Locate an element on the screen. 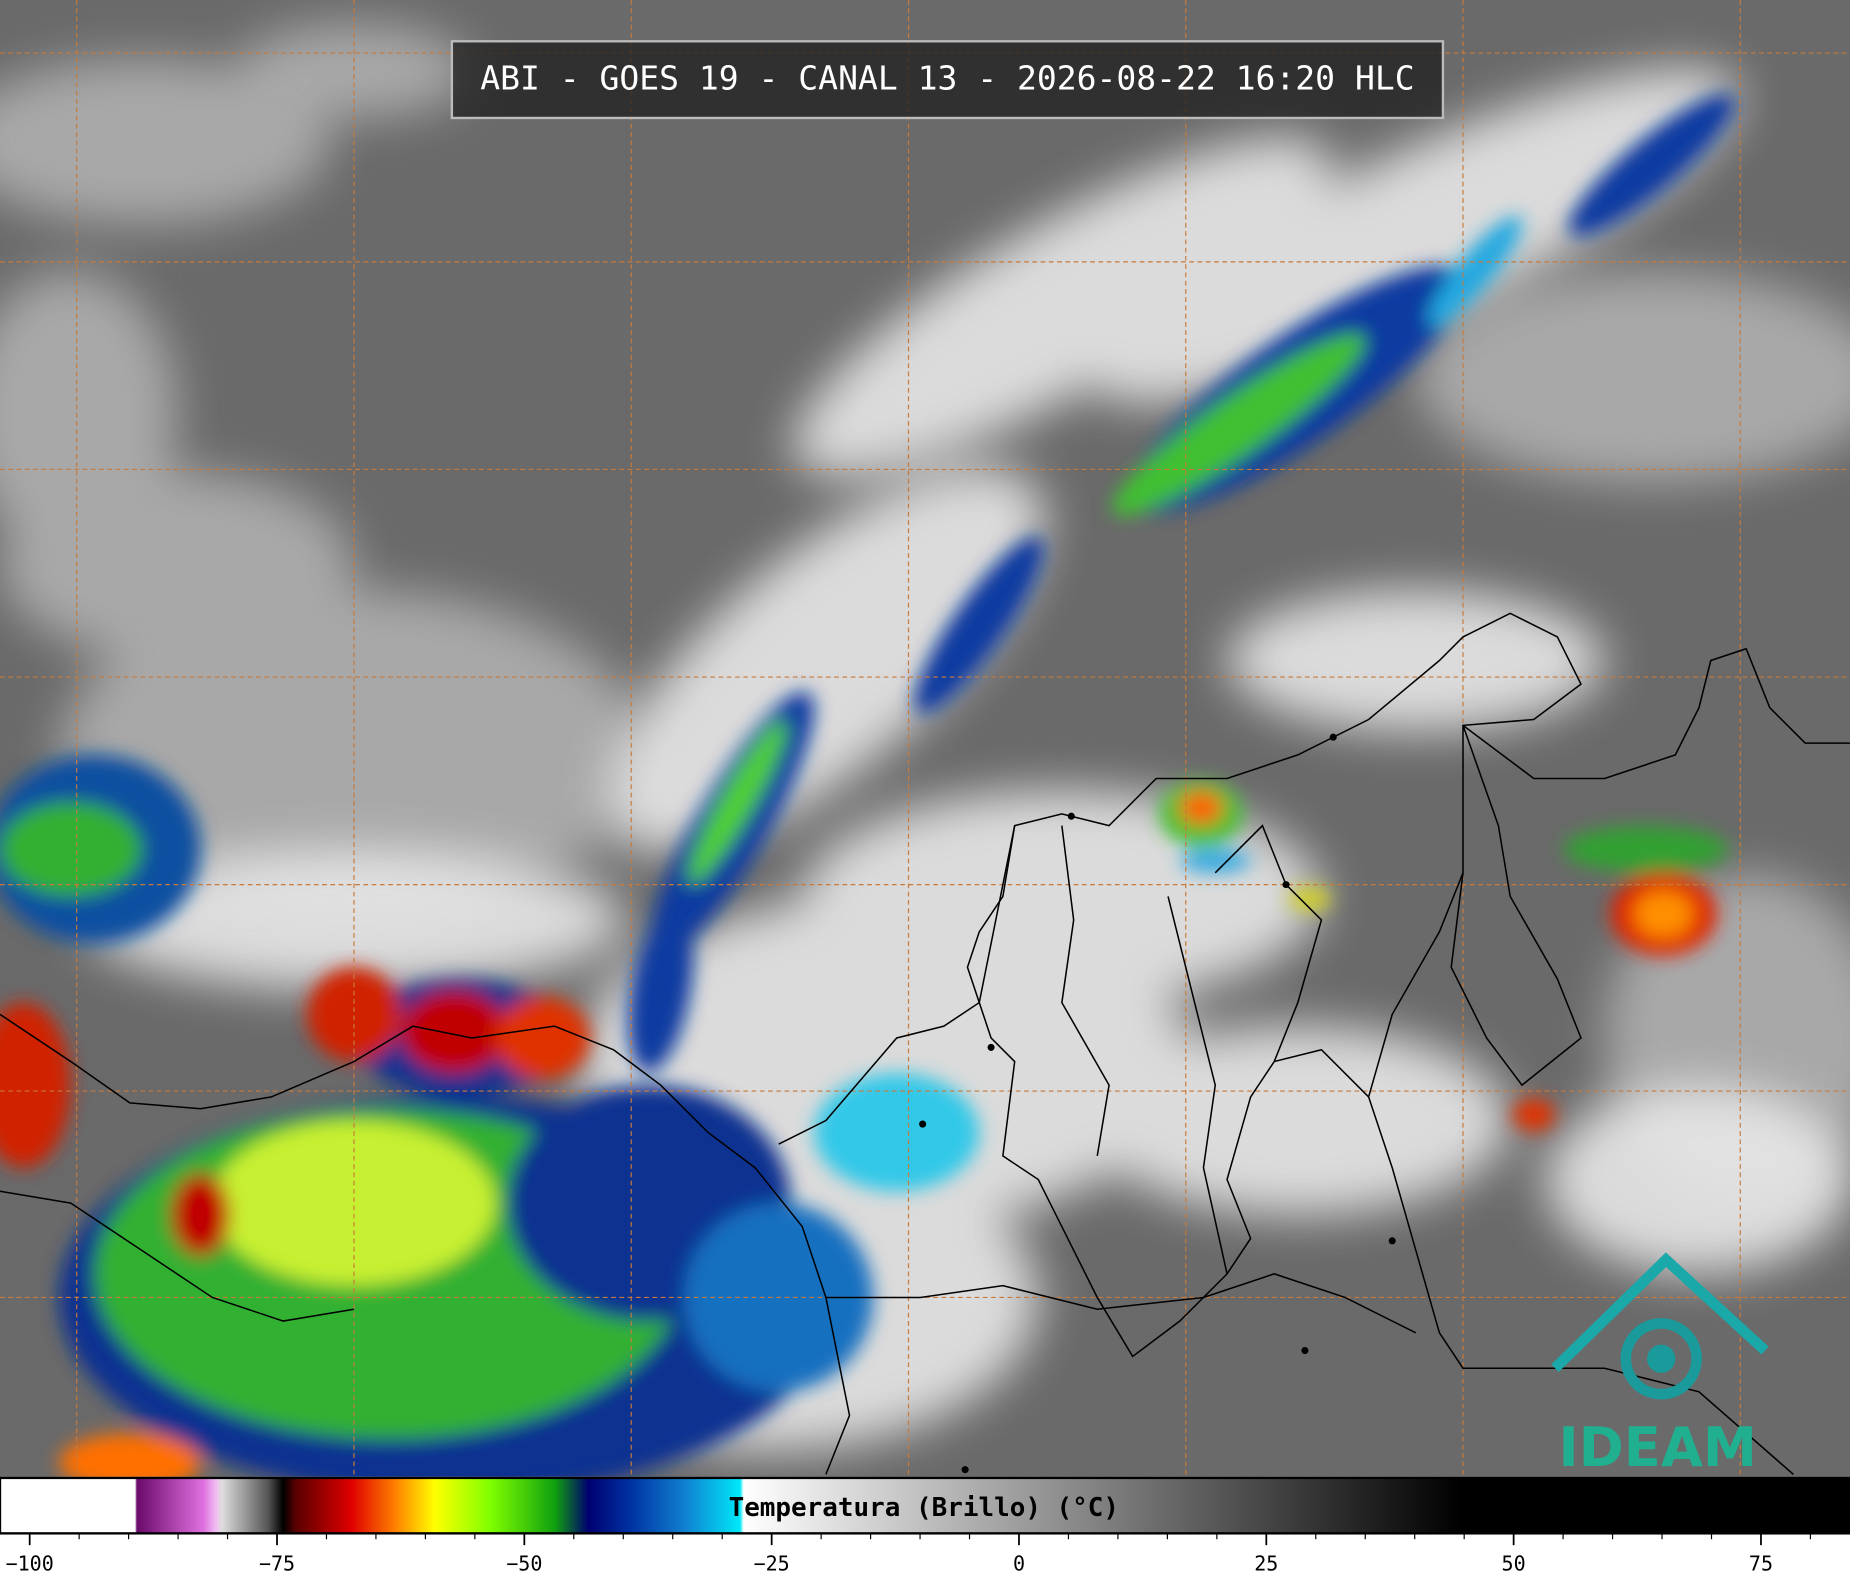 This screenshot has width=1850, height=1577. x-tick-label: −25 is located at coordinates (772, 1564).